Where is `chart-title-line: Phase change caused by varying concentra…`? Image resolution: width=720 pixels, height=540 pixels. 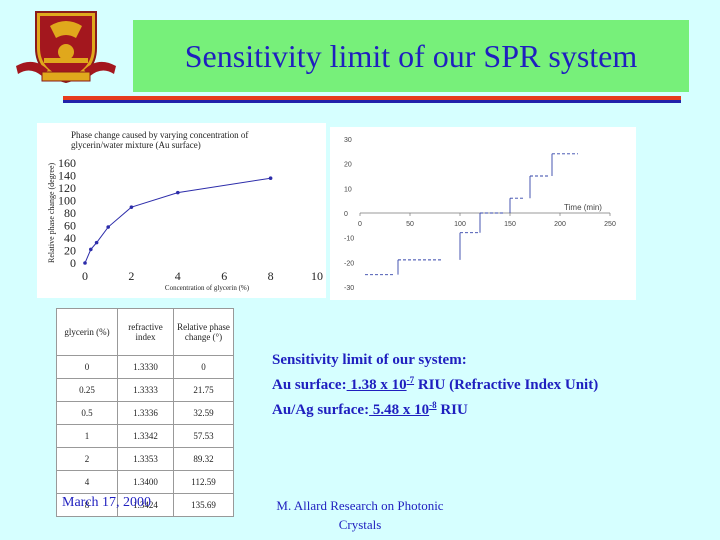
chart-title-line: Phase change caused by varying concentra… is located at coordinates (159, 135).